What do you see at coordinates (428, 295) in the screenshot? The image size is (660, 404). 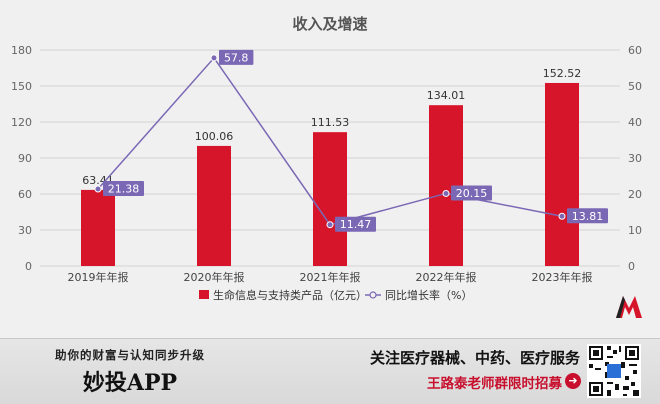 I see `legend-line-label: 同比增长率（%）` at bounding box center [428, 295].